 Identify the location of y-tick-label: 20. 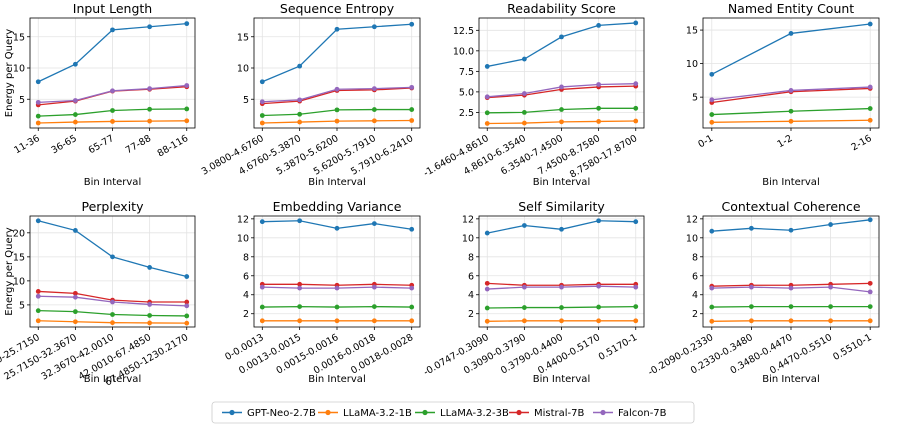
(19, 233).